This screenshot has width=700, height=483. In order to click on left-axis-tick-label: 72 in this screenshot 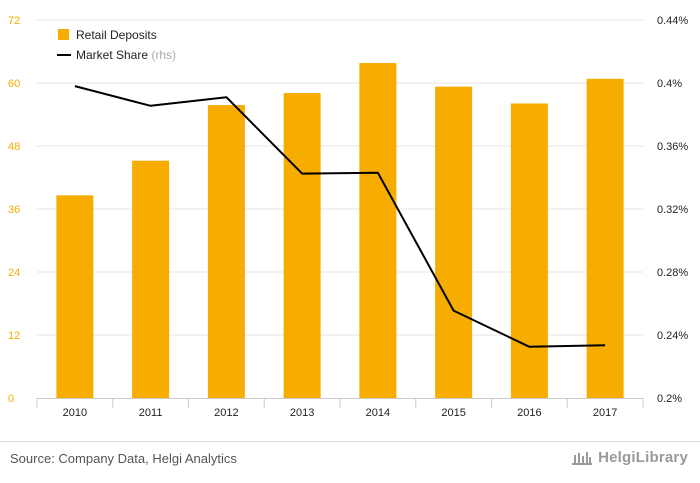, I will do `click(14, 21)`.